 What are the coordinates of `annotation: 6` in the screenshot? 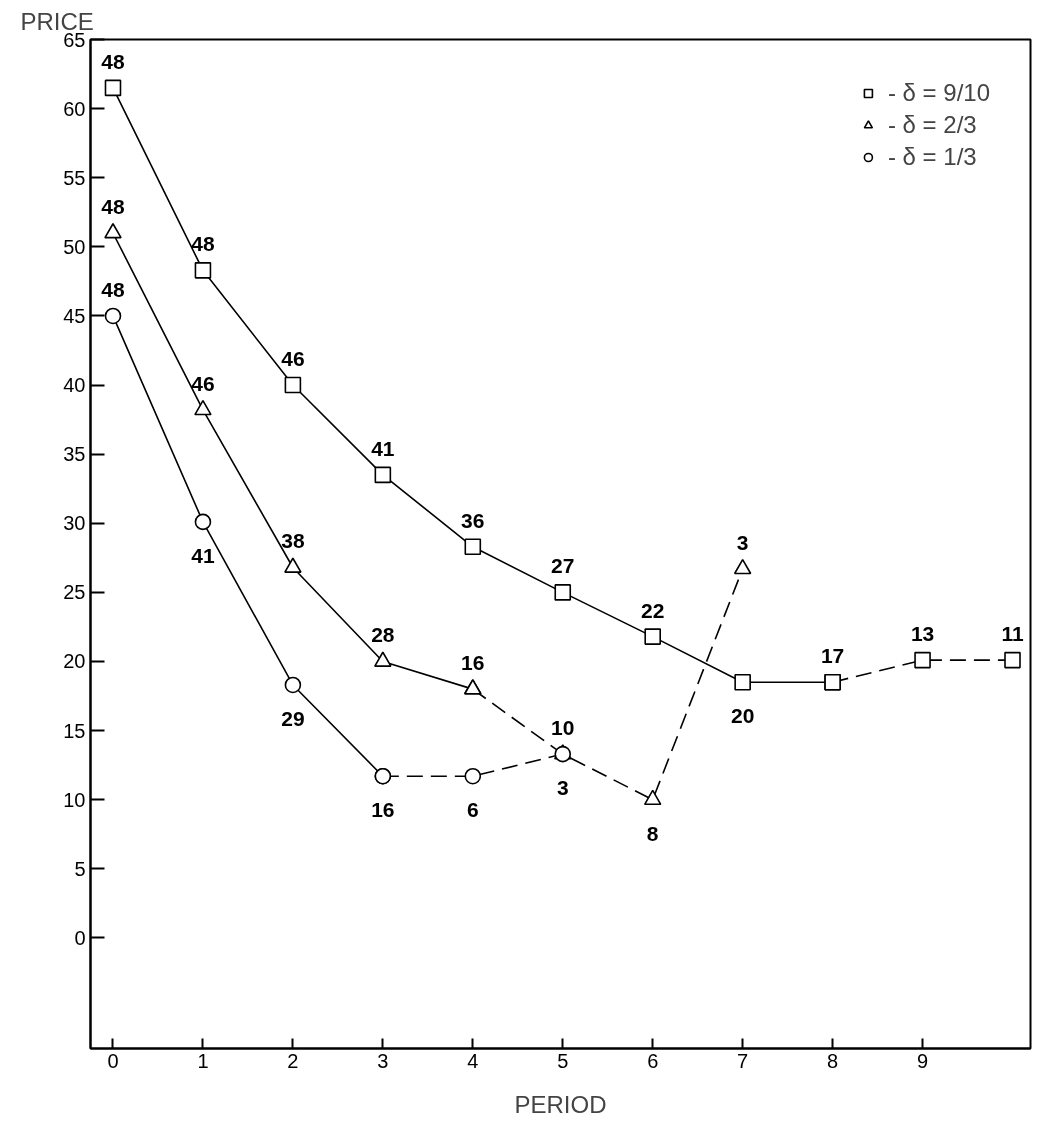 It's located at (472, 810).